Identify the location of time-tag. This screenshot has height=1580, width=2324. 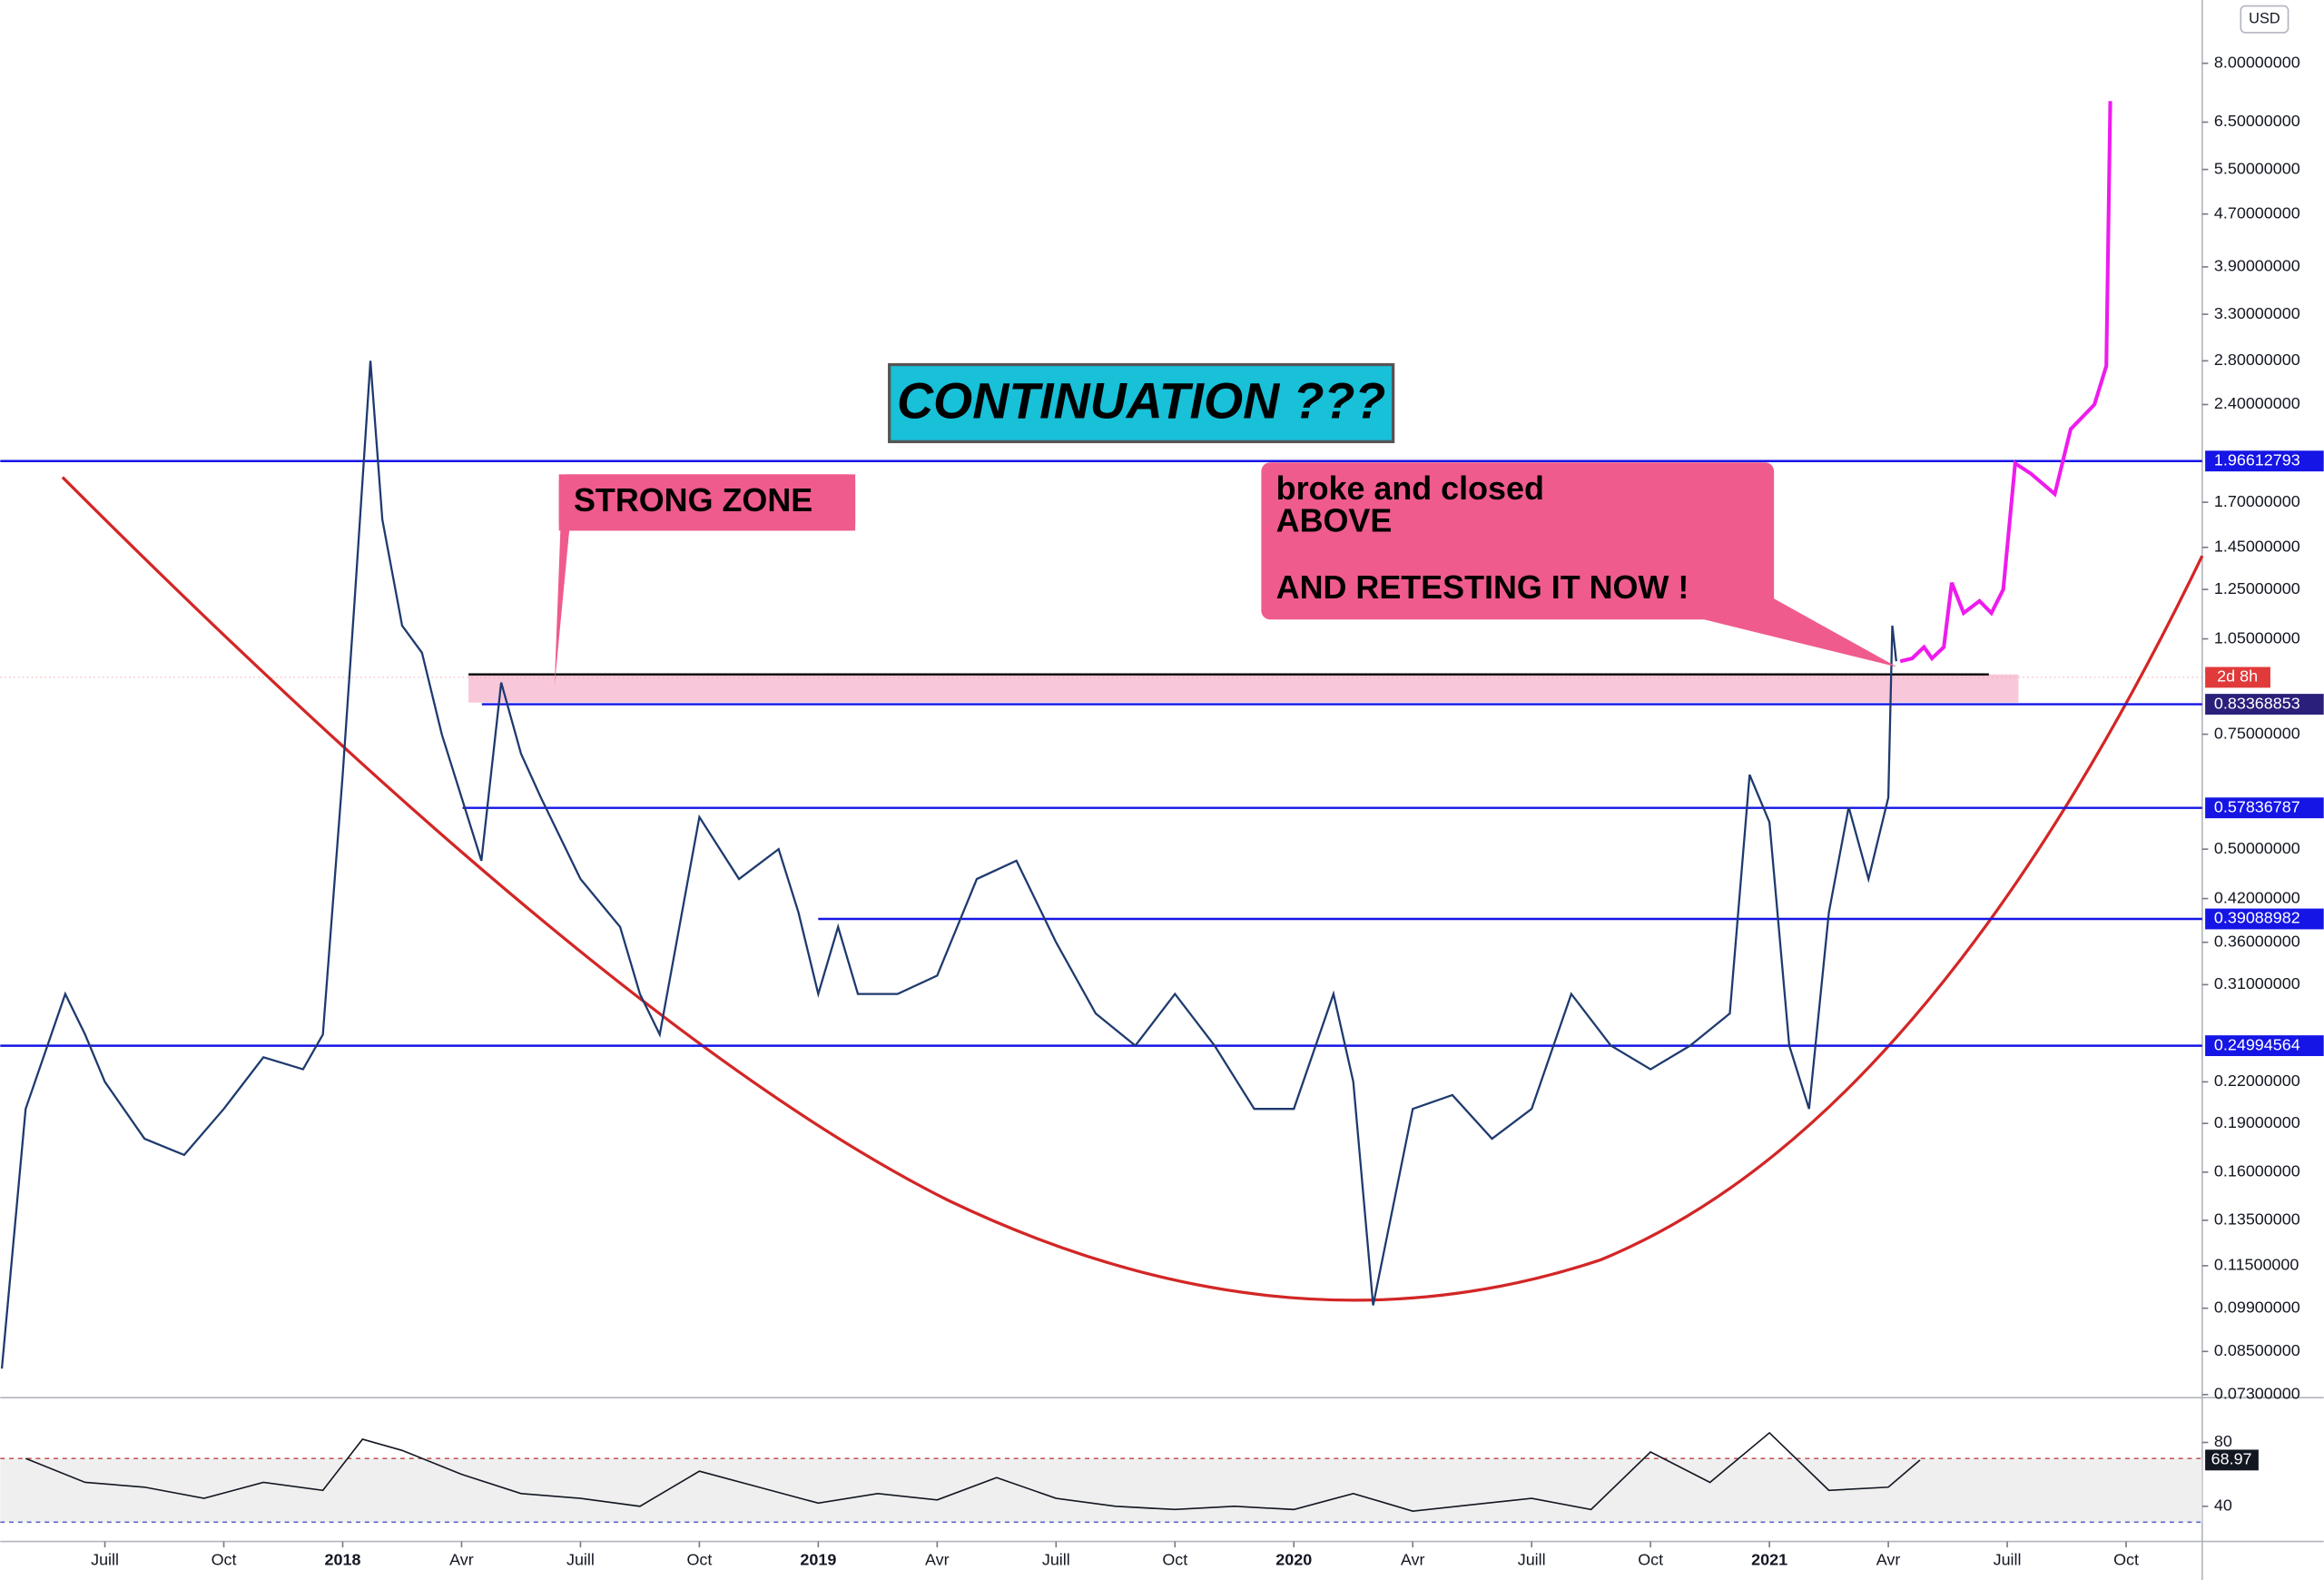
(2237, 677).